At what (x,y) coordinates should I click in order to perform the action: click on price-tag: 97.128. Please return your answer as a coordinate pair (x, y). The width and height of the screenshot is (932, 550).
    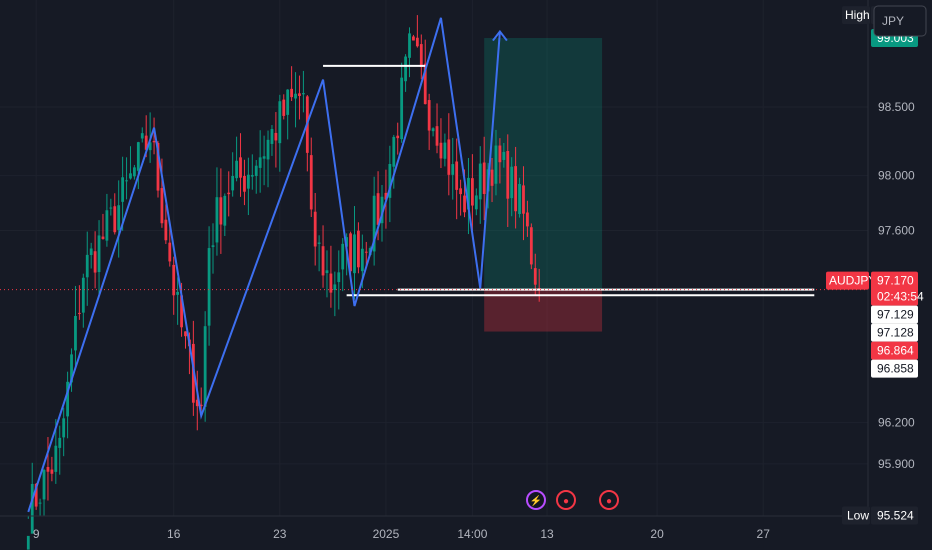
    Looking at the image, I should click on (895, 333).